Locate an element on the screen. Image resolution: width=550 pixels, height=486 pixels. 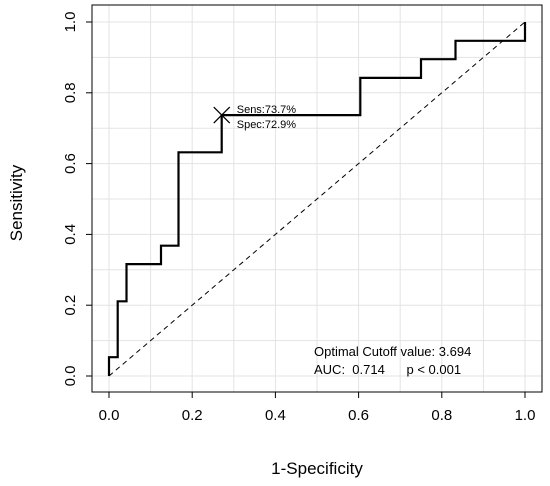
y-tick-label: 0.4 is located at coordinates (70, 234).